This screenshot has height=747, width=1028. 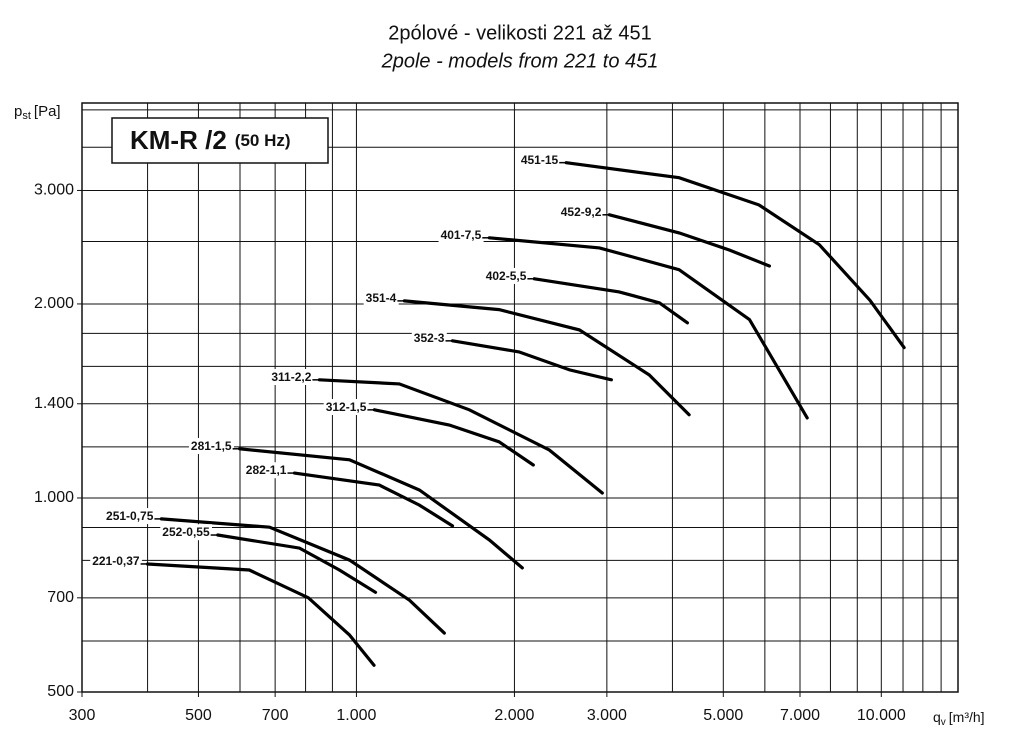 What do you see at coordinates (47, 111) in the screenshot?
I see `y-label-unit: [Pa]` at bounding box center [47, 111].